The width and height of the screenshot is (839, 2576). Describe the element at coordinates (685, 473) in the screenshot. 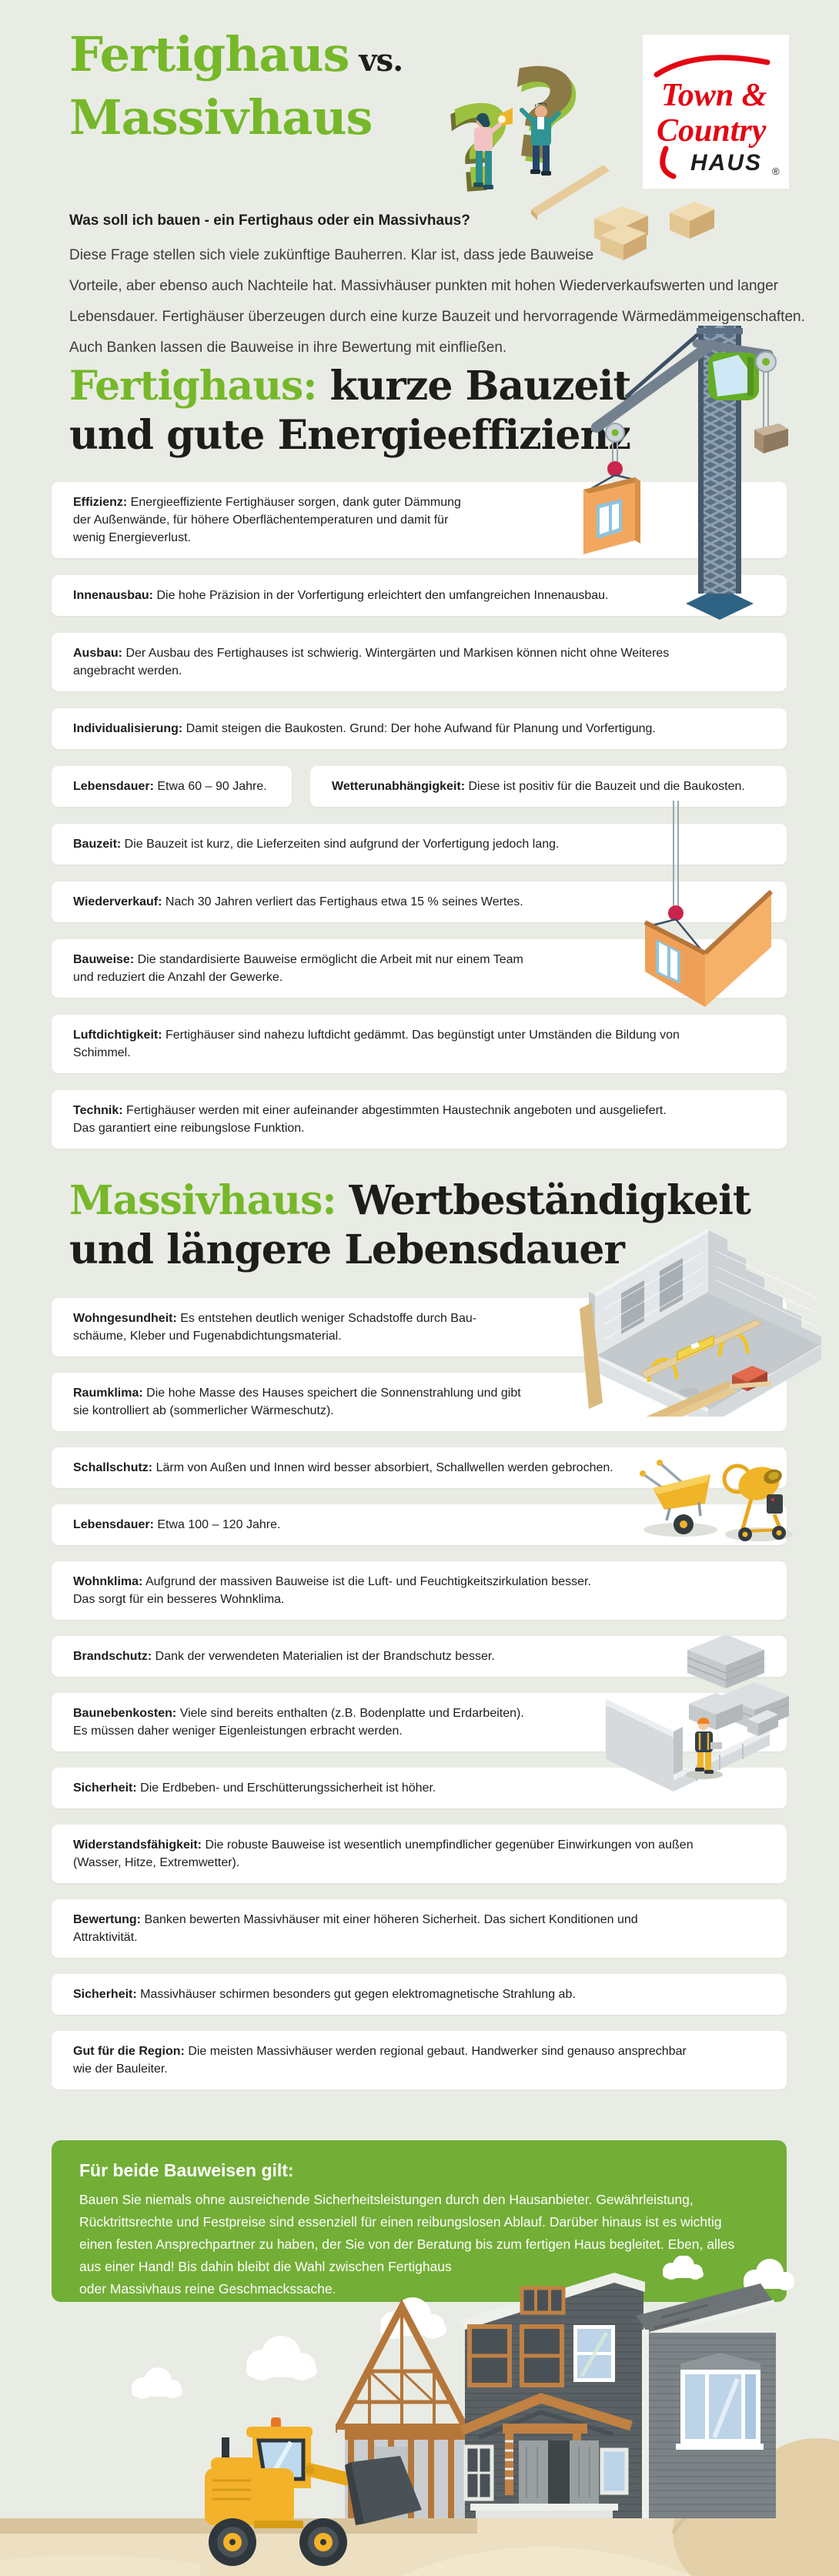

I see `crane-illustration` at that location.